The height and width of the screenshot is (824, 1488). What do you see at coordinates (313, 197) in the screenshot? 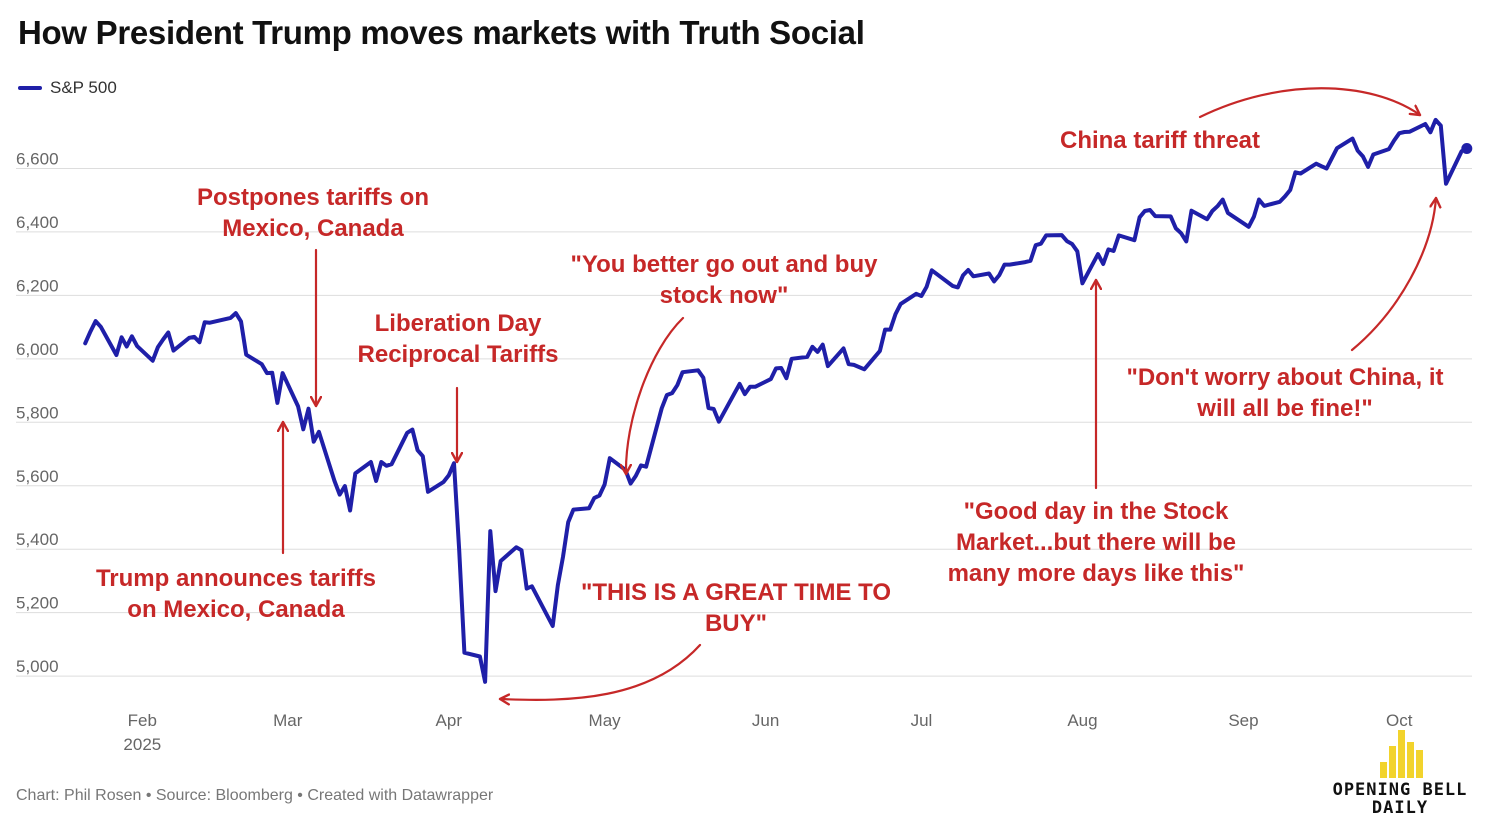
I see `annotation-line: Postpones tariffs on` at bounding box center [313, 197].